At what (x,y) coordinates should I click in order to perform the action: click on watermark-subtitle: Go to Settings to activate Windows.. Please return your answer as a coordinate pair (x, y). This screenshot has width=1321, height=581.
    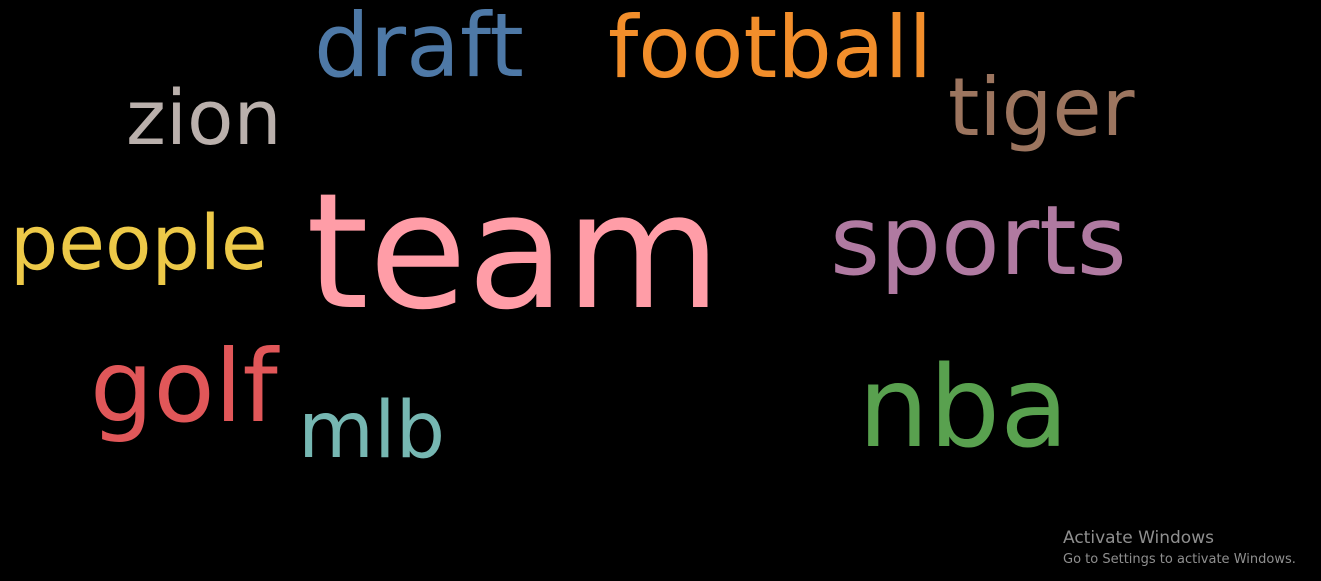
    Looking at the image, I should click on (1179, 559).